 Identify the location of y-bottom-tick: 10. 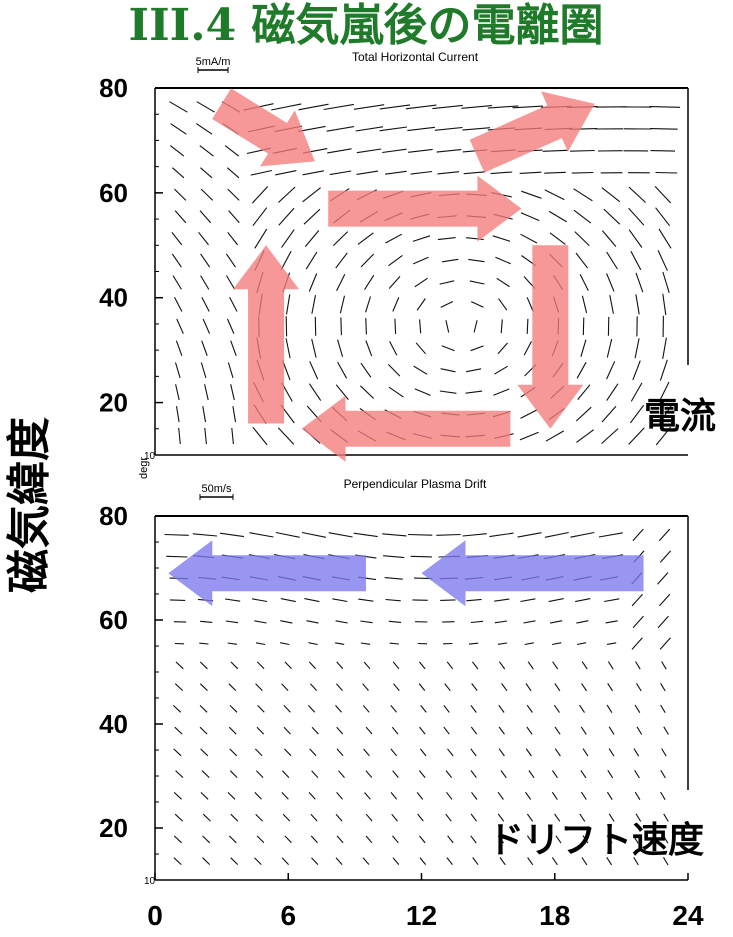
(150, 456).